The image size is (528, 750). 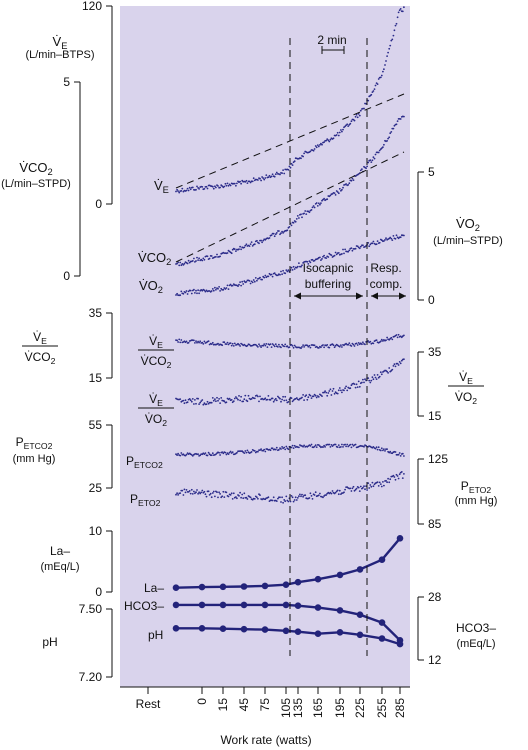 What do you see at coordinates (148, 704) in the screenshot?
I see `x-tick-label-rest: Rest` at bounding box center [148, 704].